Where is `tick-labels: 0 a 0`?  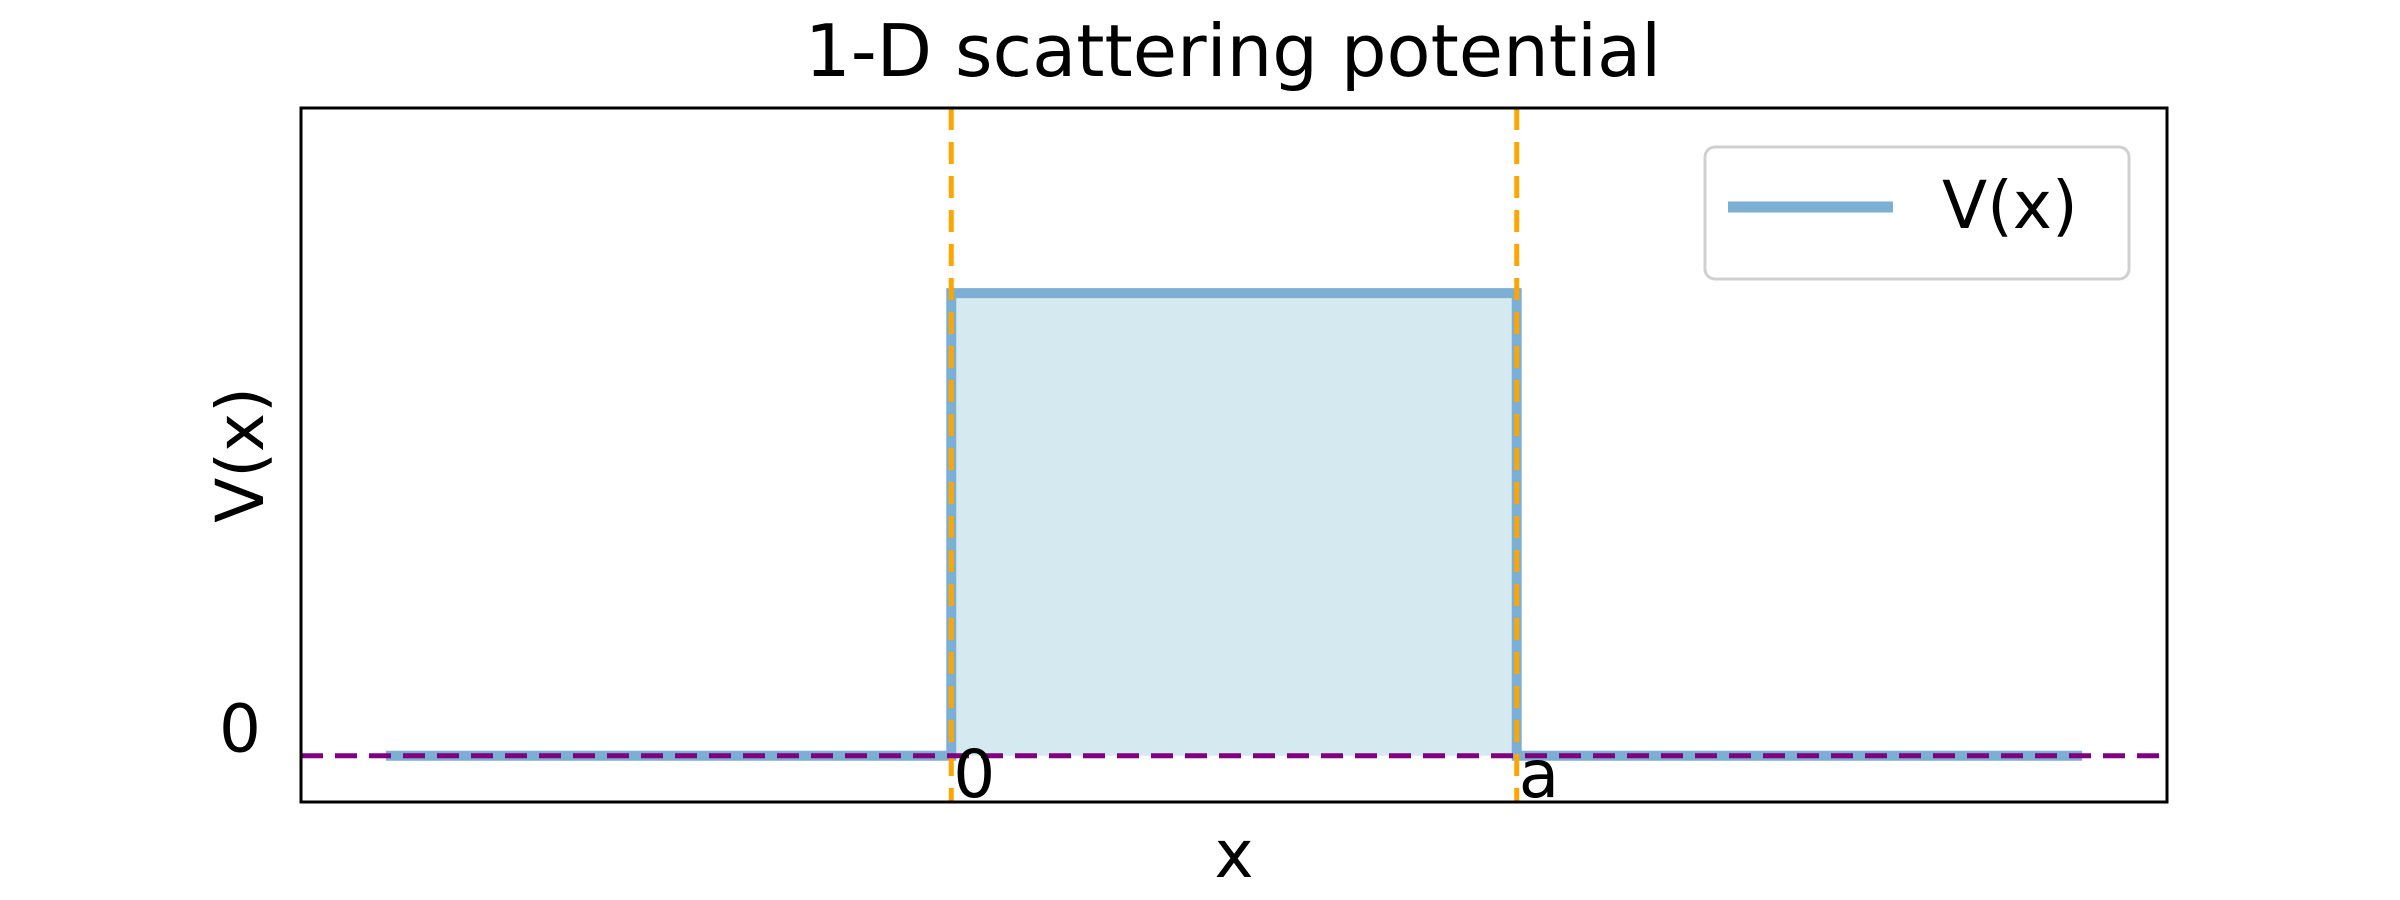
tick-labels: 0 a 0 is located at coordinates (889, 752).